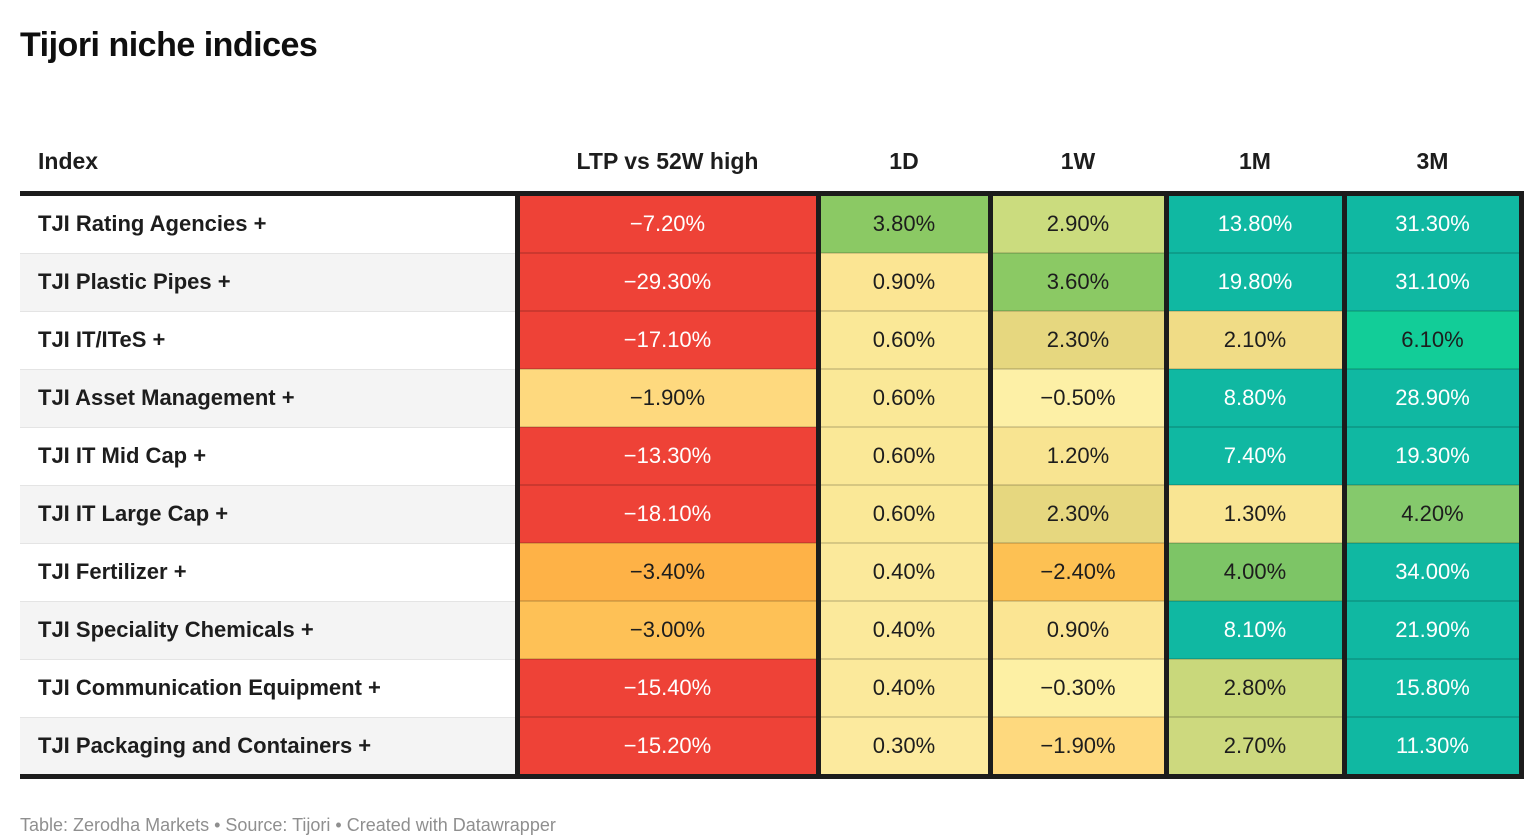 This screenshot has width=1540, height=836. What do you see at coordinates (268, 282) in the screenshot?
I see `index-name: TJI Plastic Pipes +` at bounding box center [268, 282].